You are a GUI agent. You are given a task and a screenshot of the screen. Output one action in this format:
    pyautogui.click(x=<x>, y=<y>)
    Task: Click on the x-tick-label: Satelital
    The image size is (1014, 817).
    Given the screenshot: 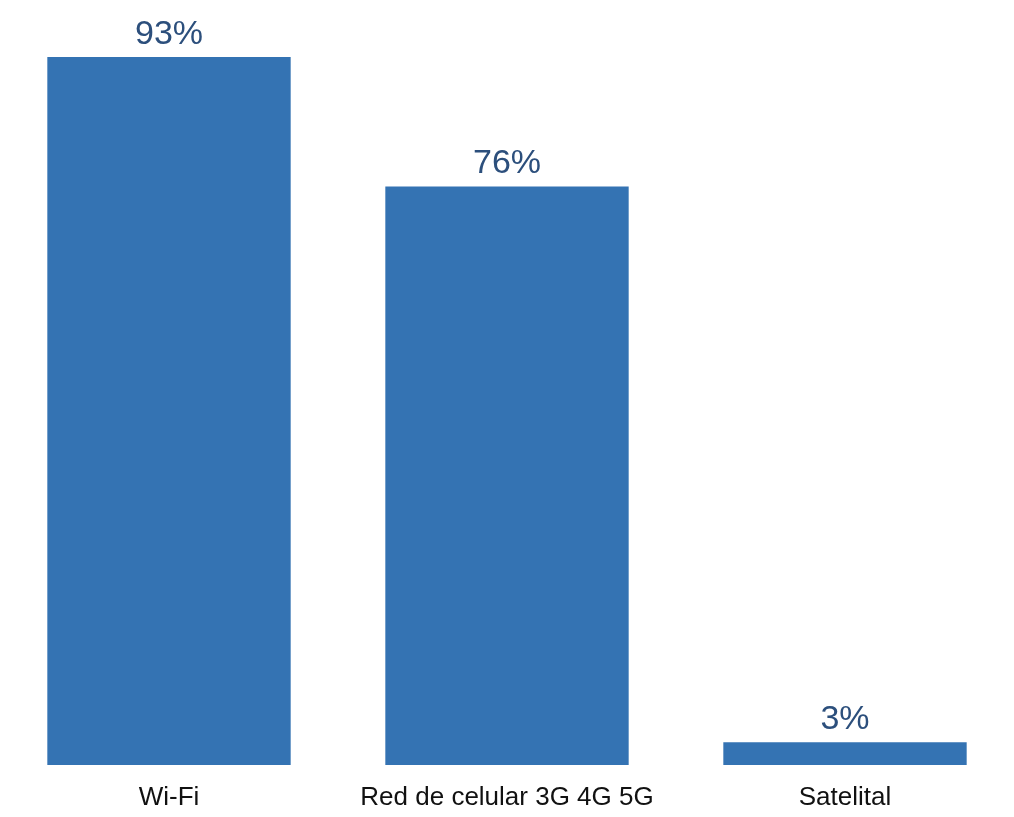 What is the action you would take?
    pyautogui.click(x=845, y=796)
    